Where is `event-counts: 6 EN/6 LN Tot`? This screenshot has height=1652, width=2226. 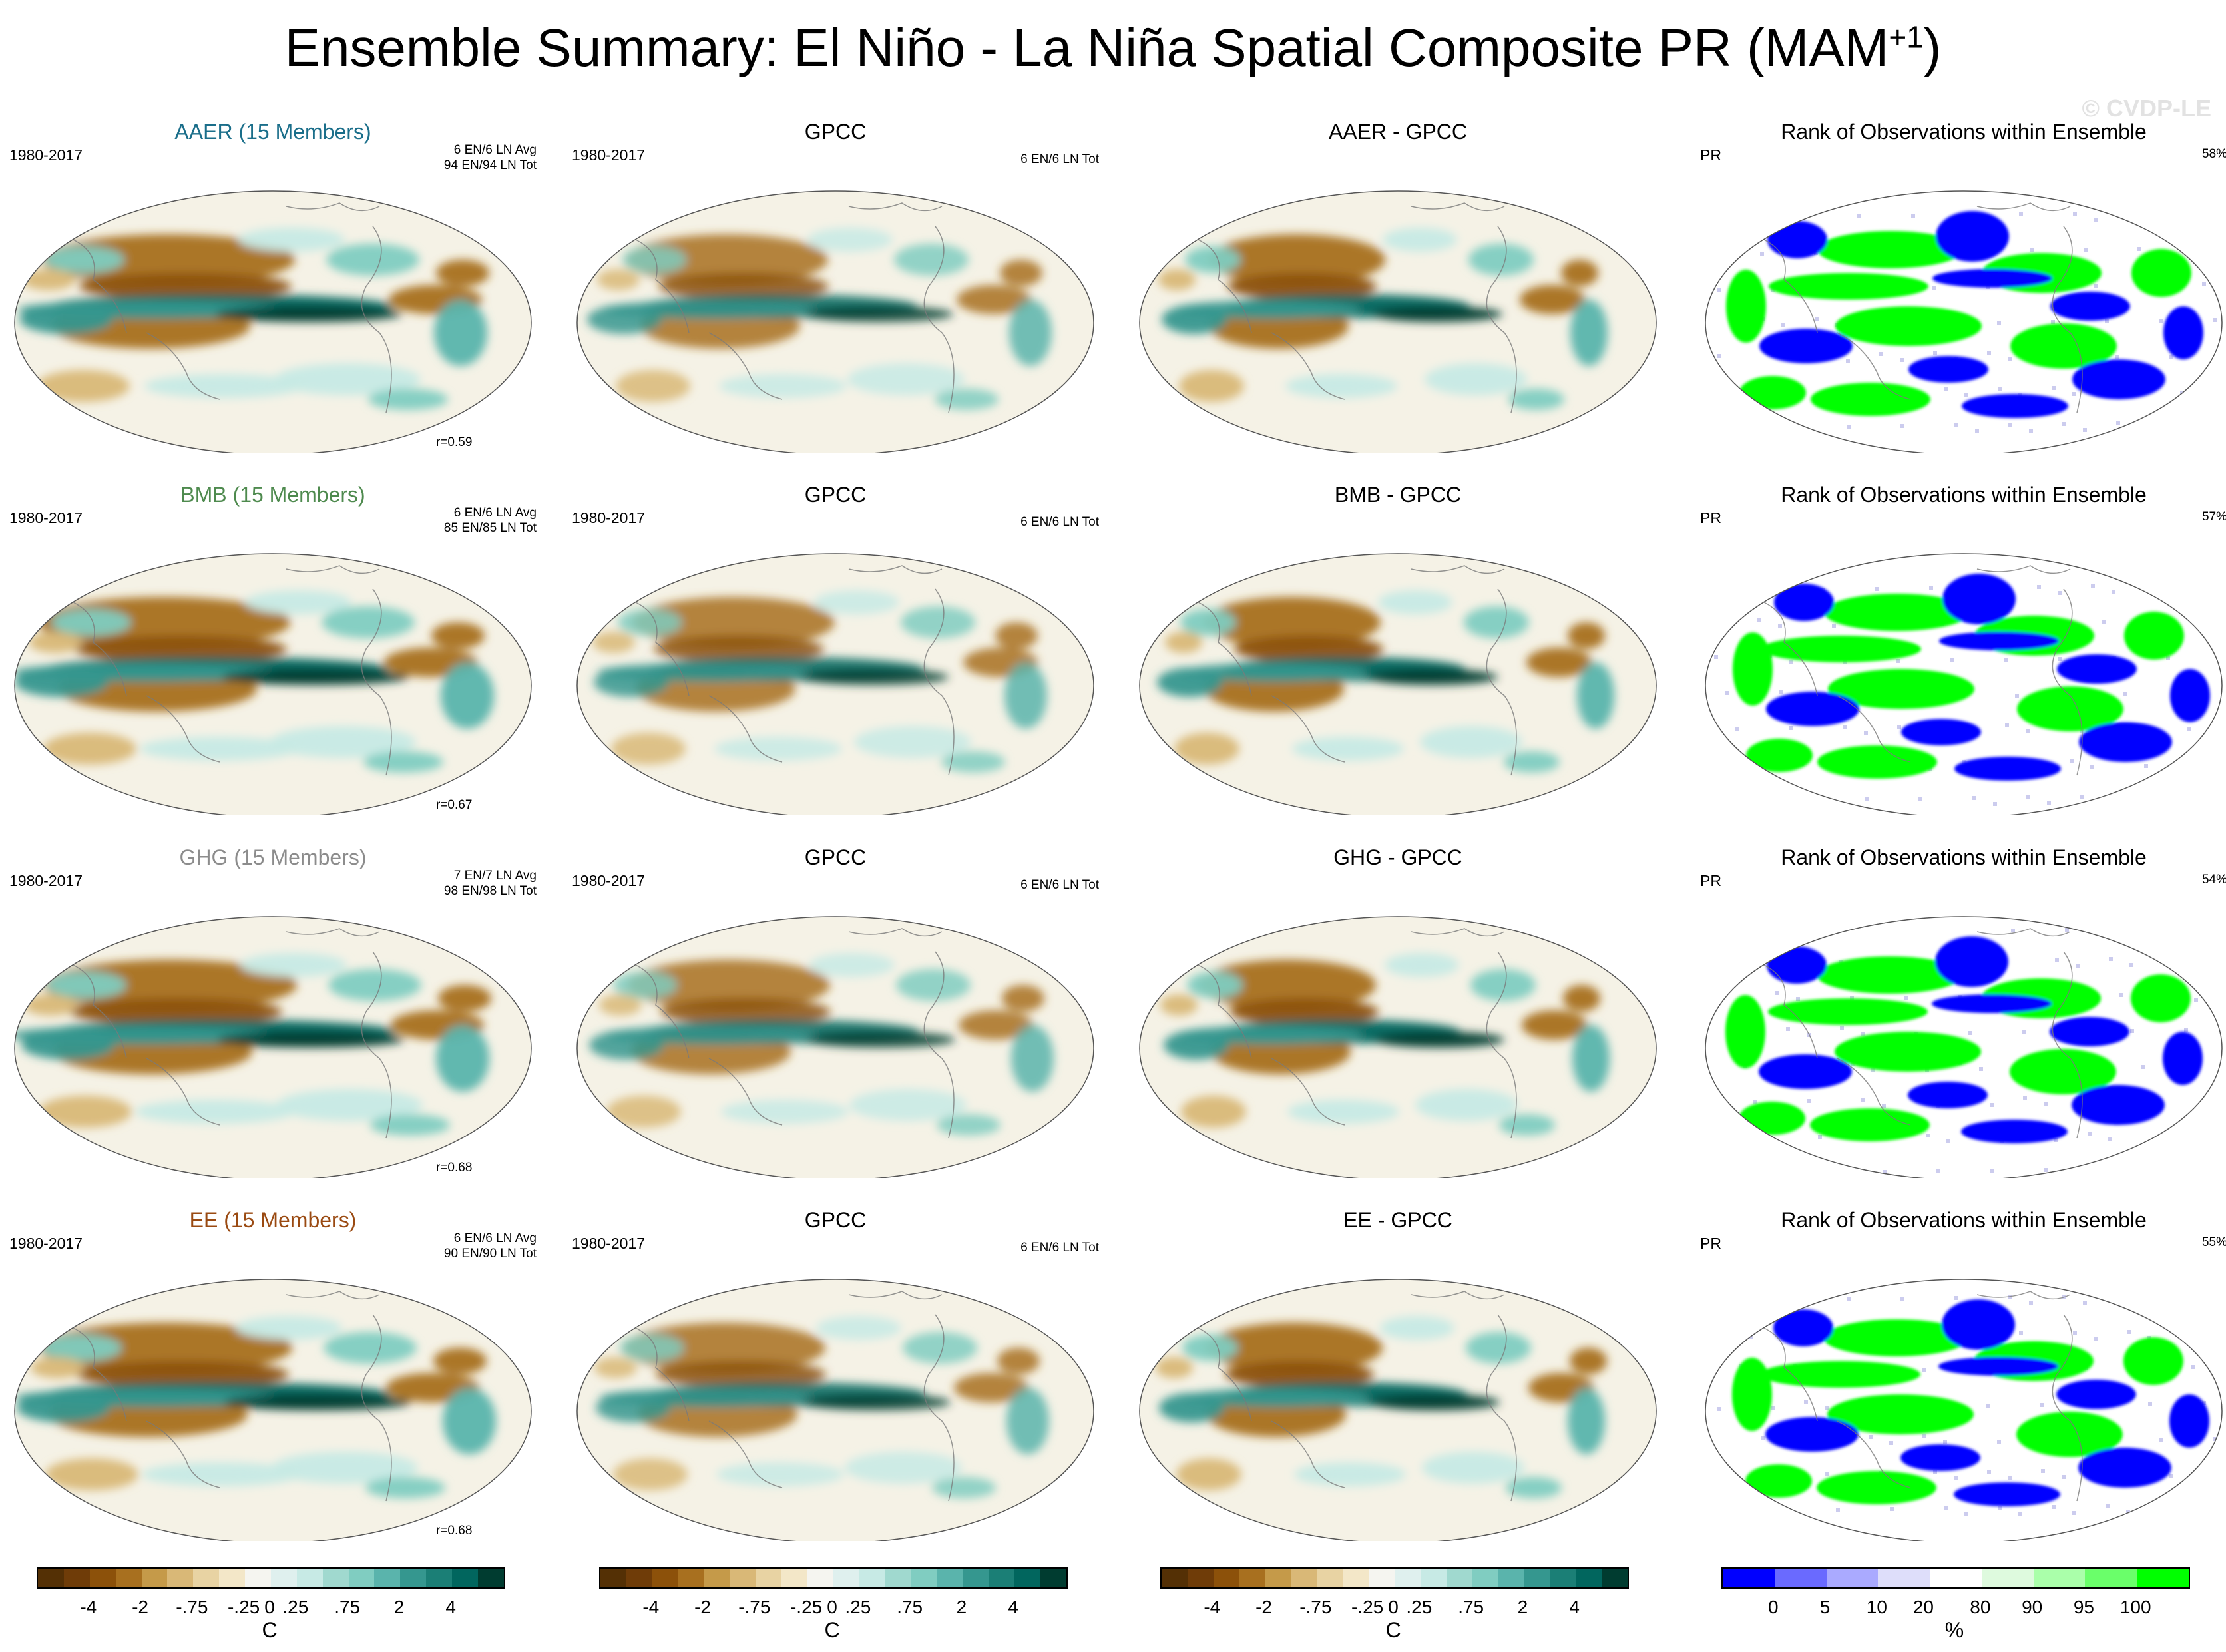
event-counts: 6 EN/6 LN Tot is located at coordinates (1059, 522).